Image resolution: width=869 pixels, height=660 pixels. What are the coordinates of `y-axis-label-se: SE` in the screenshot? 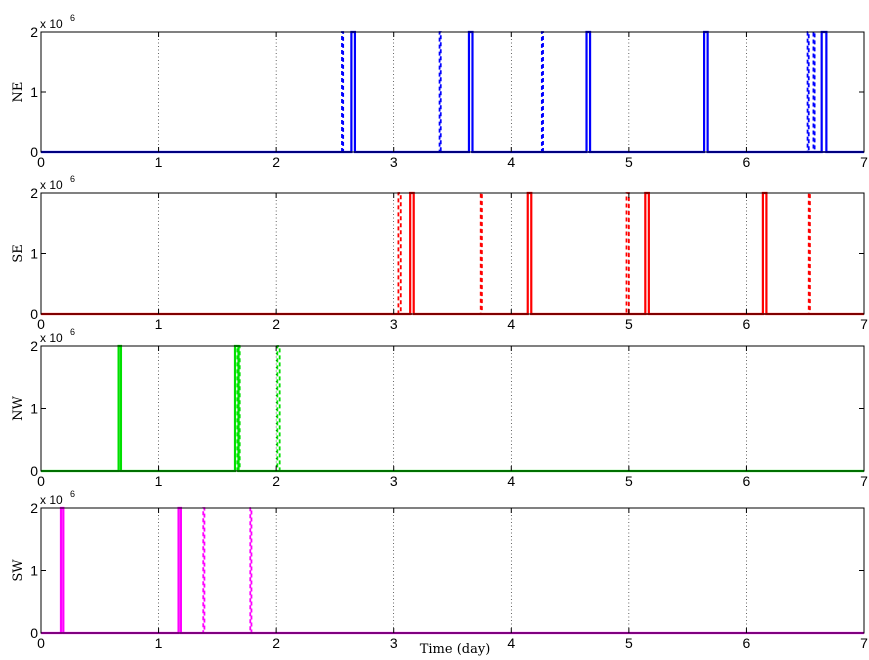 It's located at (18, 253).